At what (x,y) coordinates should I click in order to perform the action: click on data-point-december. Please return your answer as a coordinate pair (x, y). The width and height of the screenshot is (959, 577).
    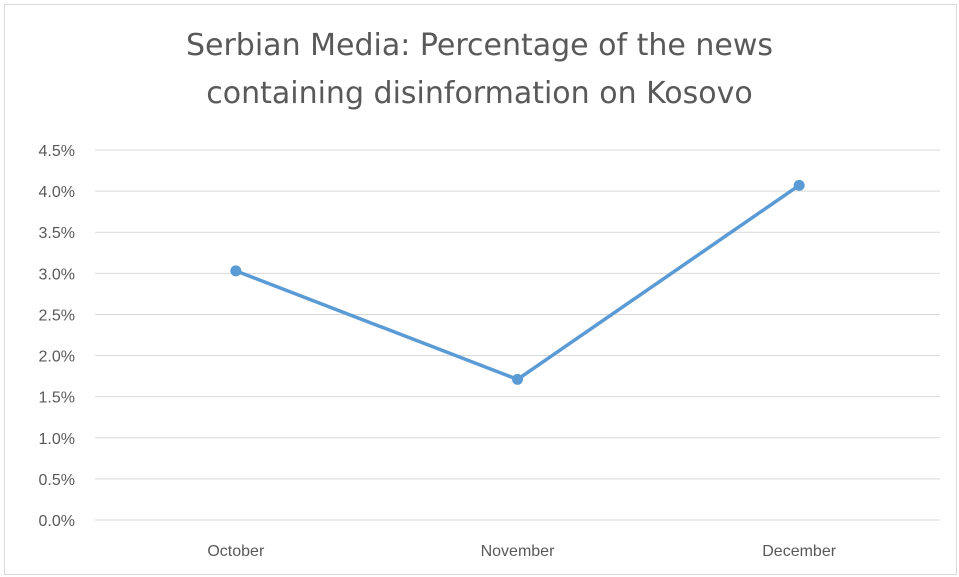
    Looking at the image, I should click on (799, 185).